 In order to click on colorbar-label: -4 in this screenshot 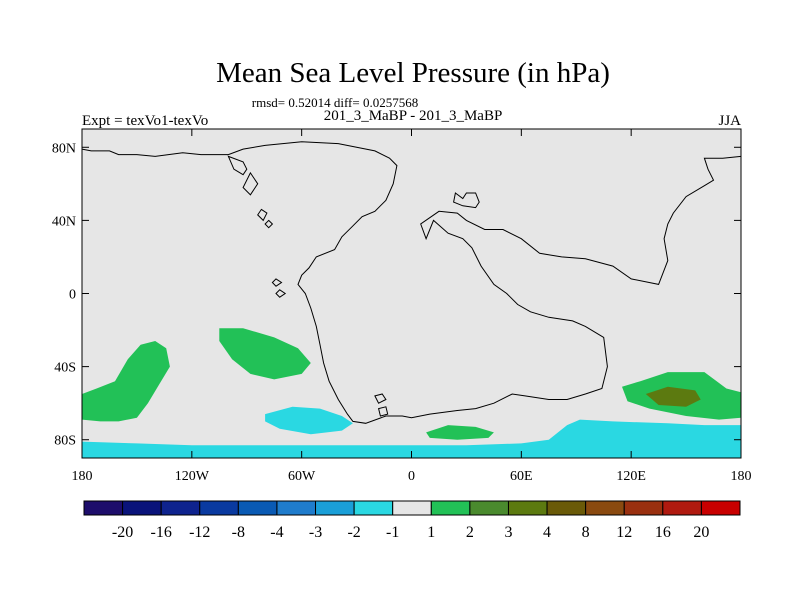, I will do `click(276, 532)`.